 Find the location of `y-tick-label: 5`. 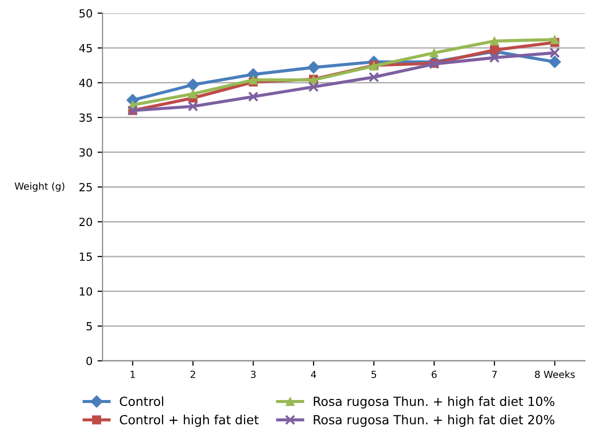

y-tick-label: 5 is located at coordinates (89, 326).